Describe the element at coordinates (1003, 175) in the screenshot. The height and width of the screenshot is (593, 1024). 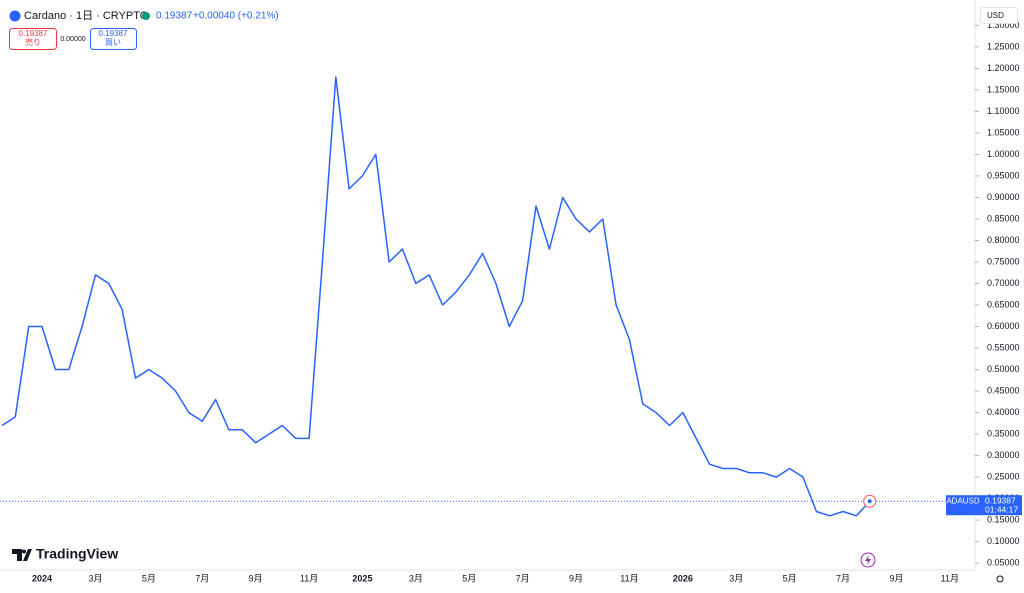
I see `y-tick-label: 0.95000` at that location.